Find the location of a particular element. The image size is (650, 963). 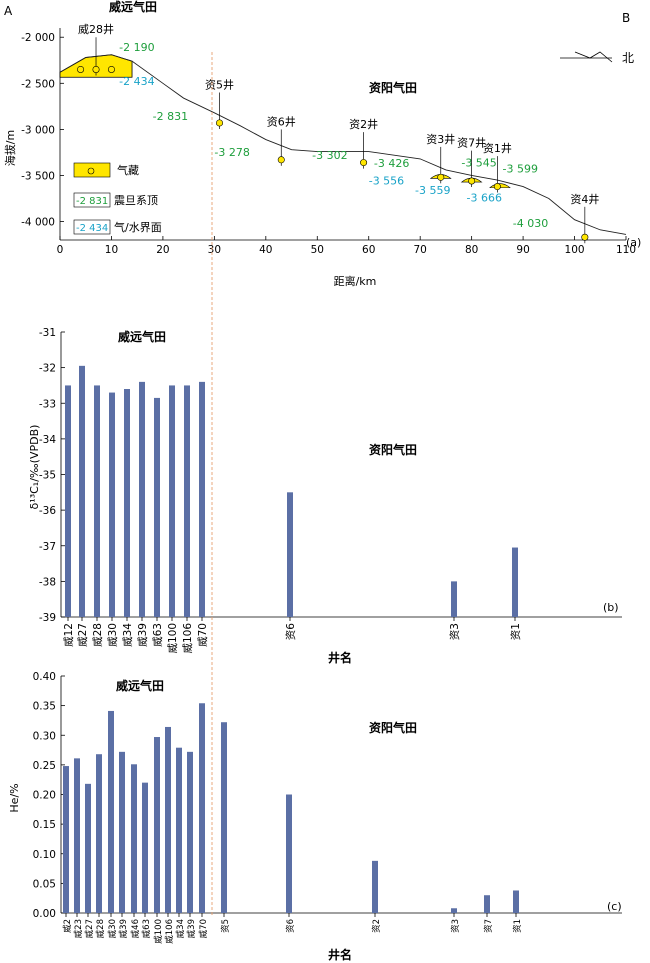

b-x-tick-label: 威27 is located at coordinates (82, 635).